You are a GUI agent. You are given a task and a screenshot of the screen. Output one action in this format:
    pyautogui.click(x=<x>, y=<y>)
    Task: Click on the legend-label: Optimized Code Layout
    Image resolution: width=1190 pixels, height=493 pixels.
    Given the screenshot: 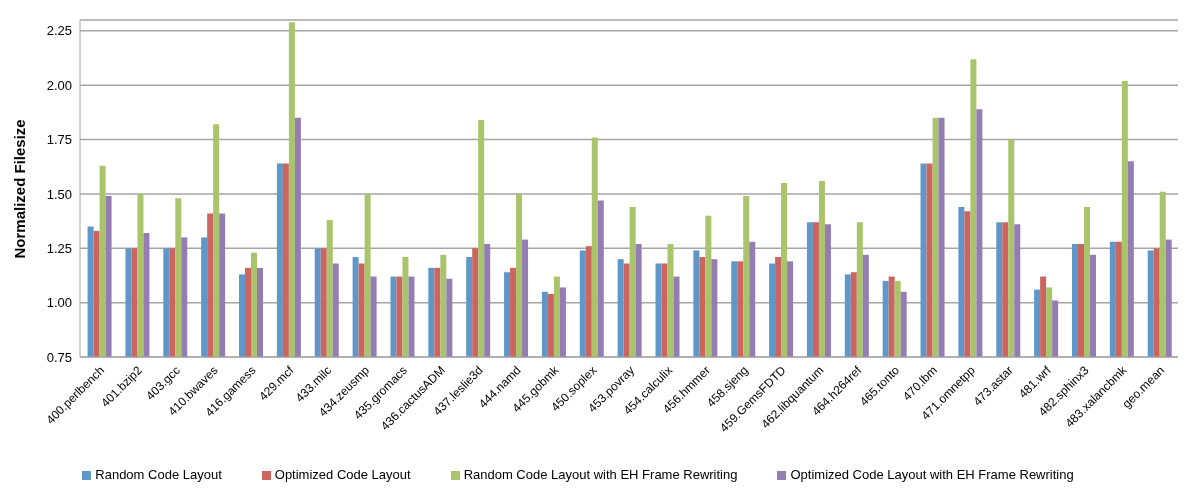 What is the action you would take?
    pyautogui.click(x=342, y=474)
    